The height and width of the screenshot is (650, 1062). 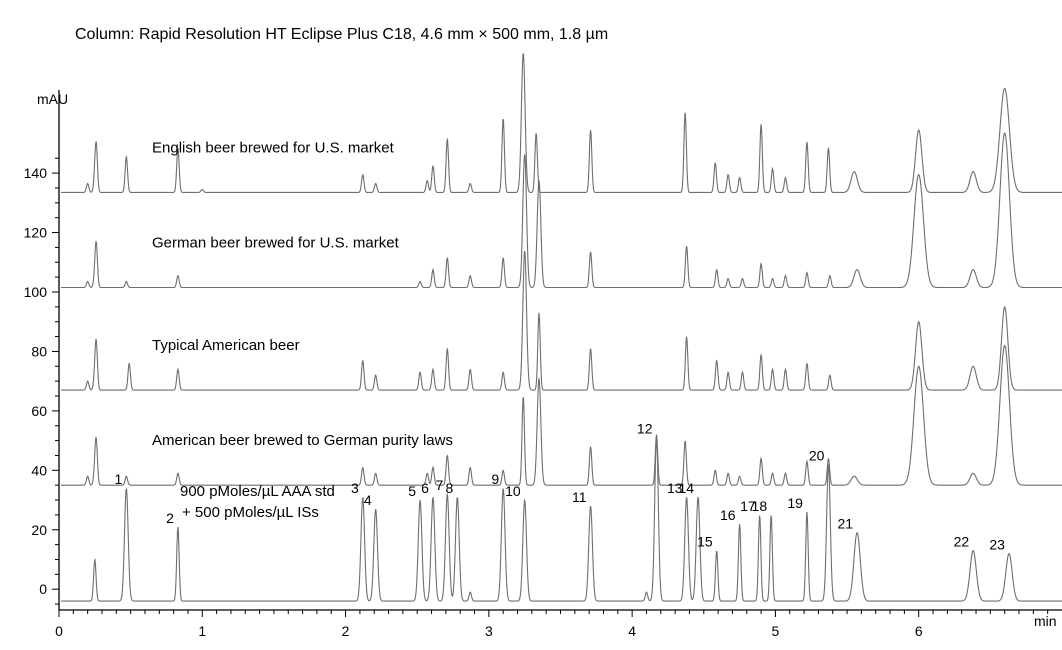 I want to click on standard-note-line: + 500 pMoles/µL ISs, so click(x=250, y=512).